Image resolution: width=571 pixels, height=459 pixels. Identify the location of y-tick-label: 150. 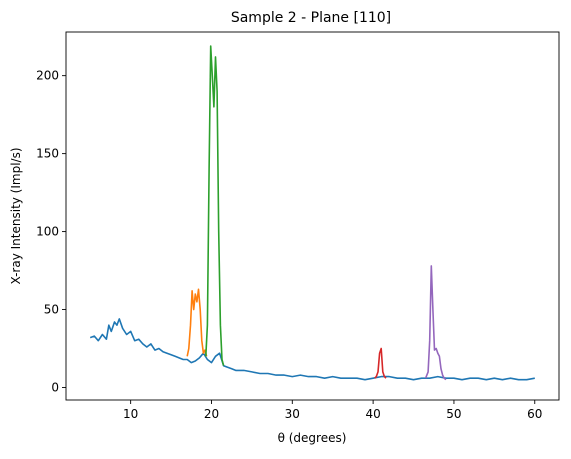
(47, 154).